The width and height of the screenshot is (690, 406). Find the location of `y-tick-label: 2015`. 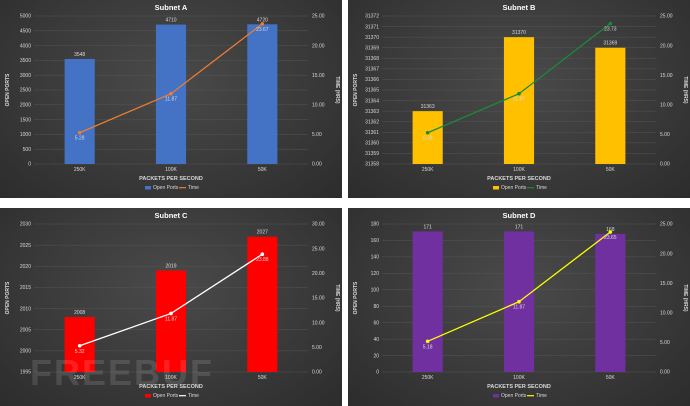

y-tick-label: 2015 is located at coordinates (25, 288).